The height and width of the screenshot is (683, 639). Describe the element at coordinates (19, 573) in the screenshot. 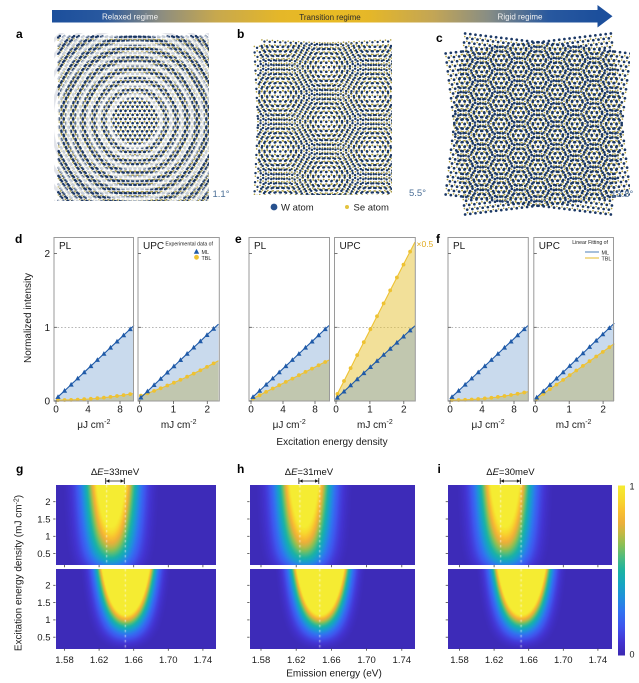

I see `svg-text:Excitation energy density (mJ: Excitation energy density (mJ cm-2)` at that location.